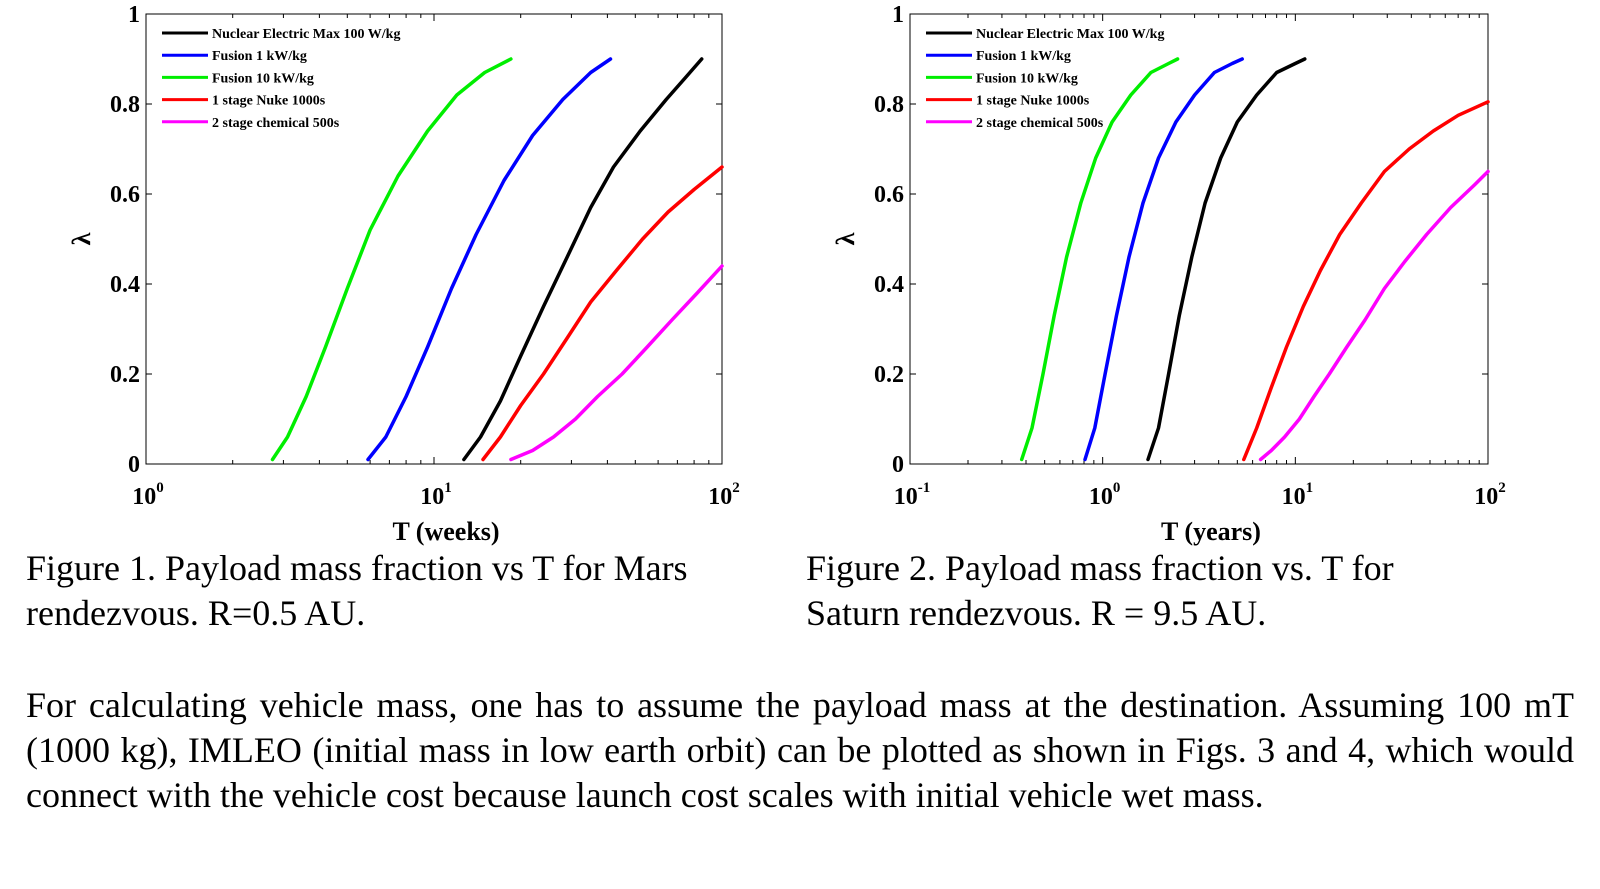 This screenshot has width=1600, height=889. I want to click on x-tick-label: 10⁻¹, so click(912, 495).